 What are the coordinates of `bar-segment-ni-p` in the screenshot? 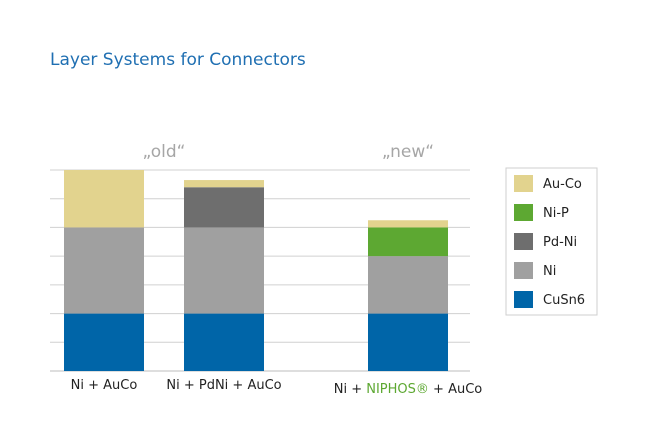 It's located at (408, 242).